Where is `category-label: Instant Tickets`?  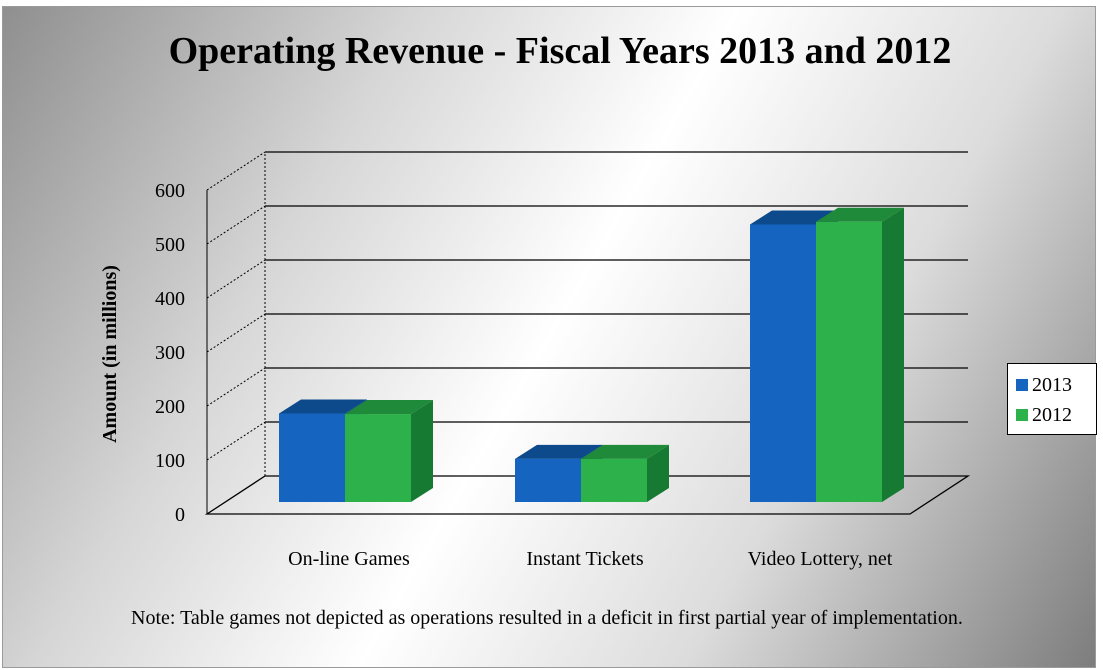
category-label: Instant Tickets is located at coordinates (584, 559).